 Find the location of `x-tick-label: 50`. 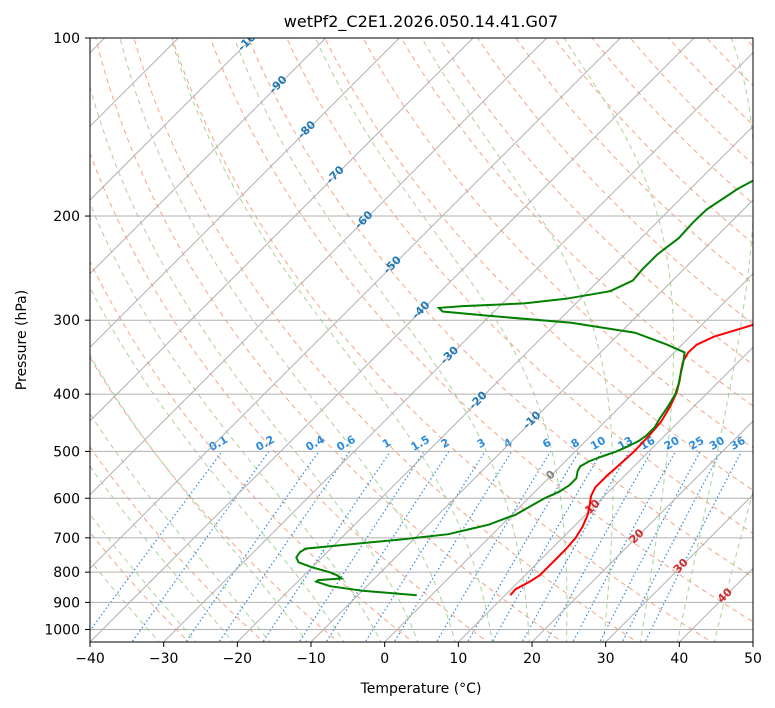

x-tick-label: 50 is located at coordinates (753, 659).